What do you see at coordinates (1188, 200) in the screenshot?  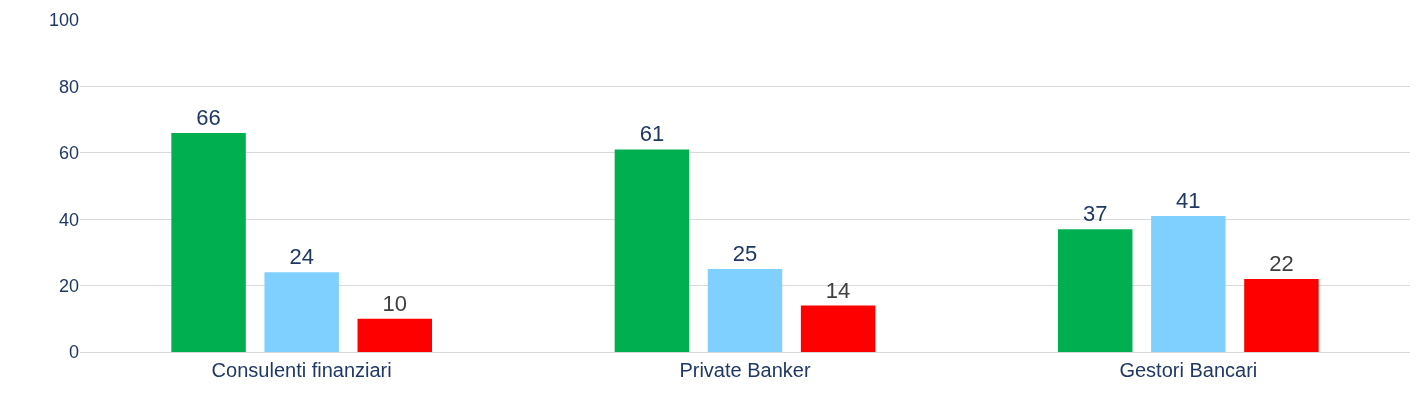 I see `data-label: 41` at bounding box center [1188, 200].